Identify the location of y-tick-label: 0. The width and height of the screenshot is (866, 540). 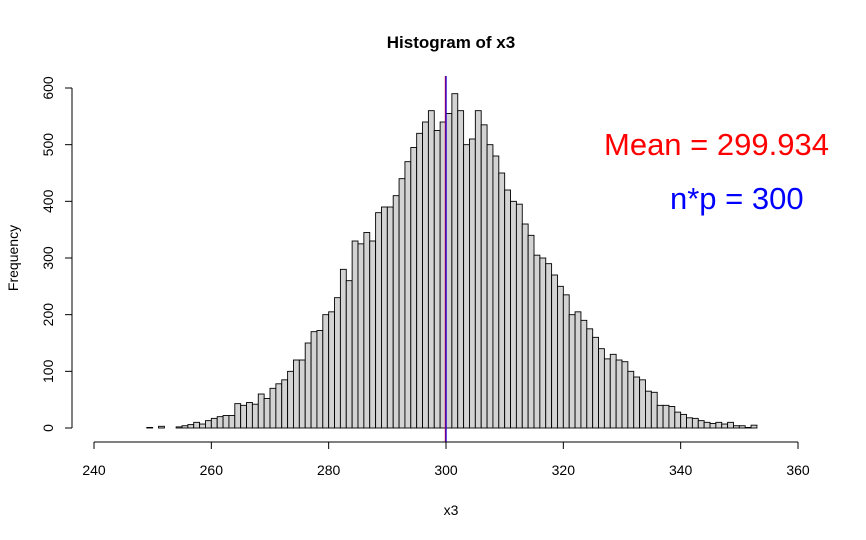
(48, 428).